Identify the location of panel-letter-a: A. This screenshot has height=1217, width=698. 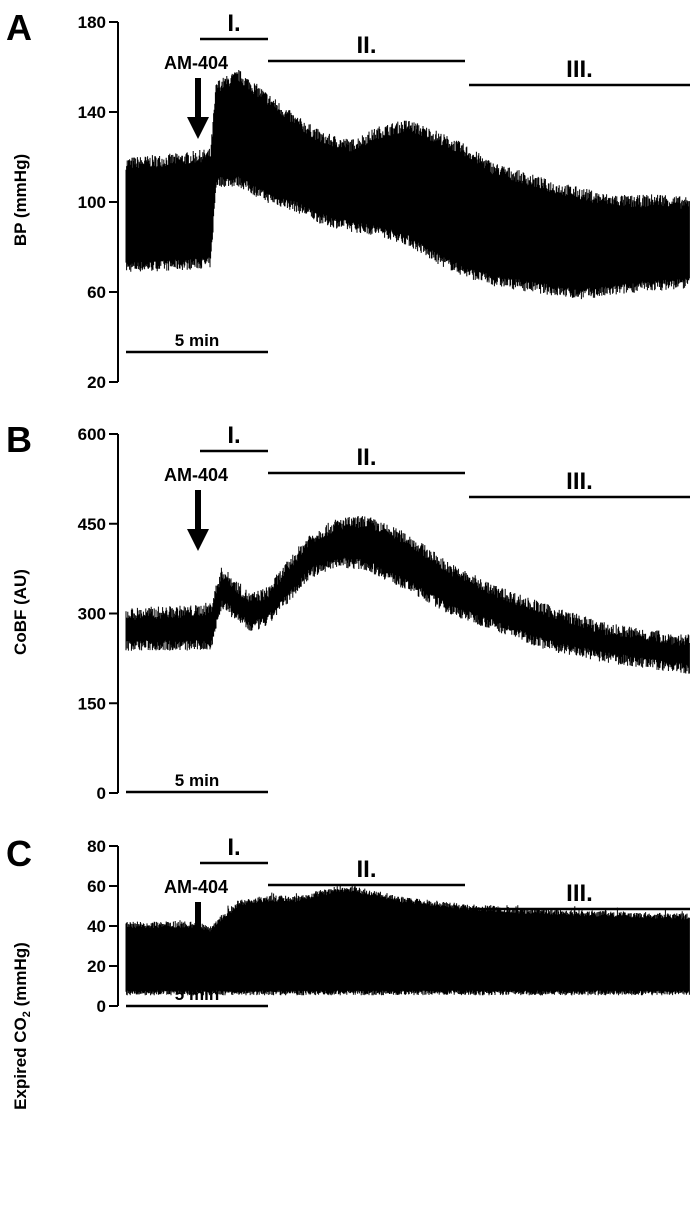
(19, 27).